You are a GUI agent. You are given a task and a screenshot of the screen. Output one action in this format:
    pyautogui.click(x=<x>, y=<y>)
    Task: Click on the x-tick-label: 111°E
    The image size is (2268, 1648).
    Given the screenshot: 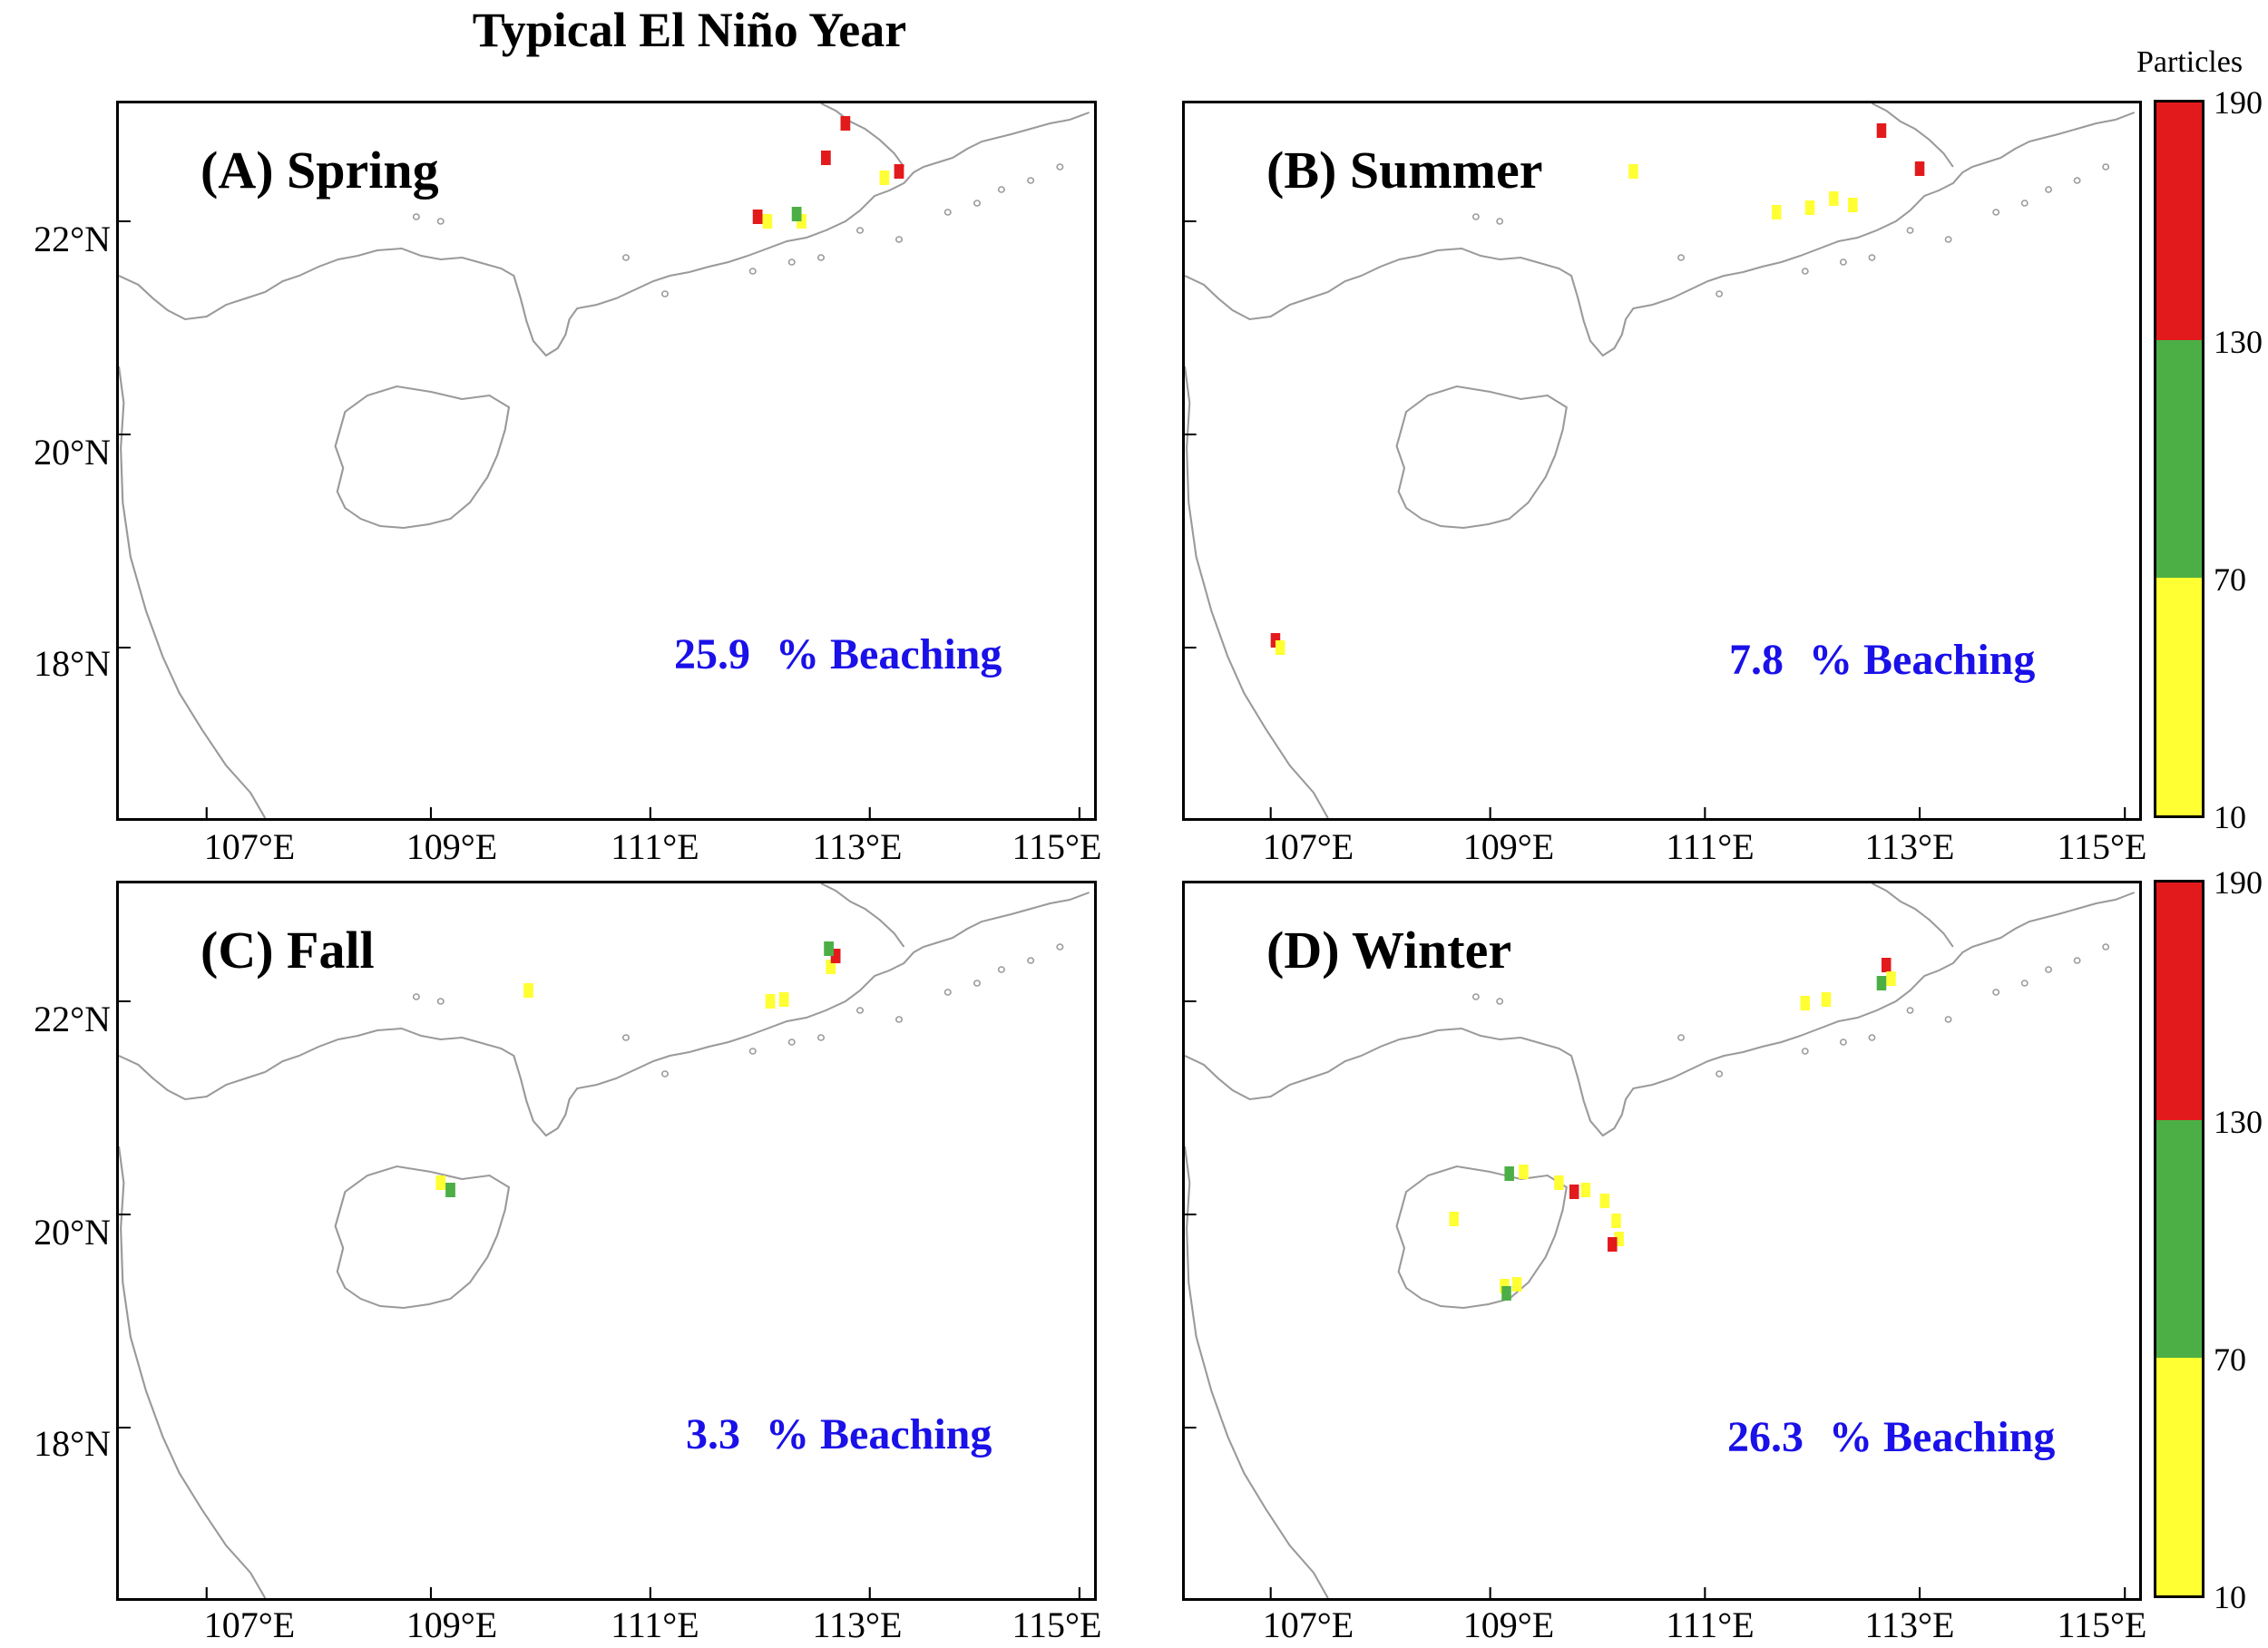 What is the action you would take?
    pyautogui.click(x=655, y=846)
    